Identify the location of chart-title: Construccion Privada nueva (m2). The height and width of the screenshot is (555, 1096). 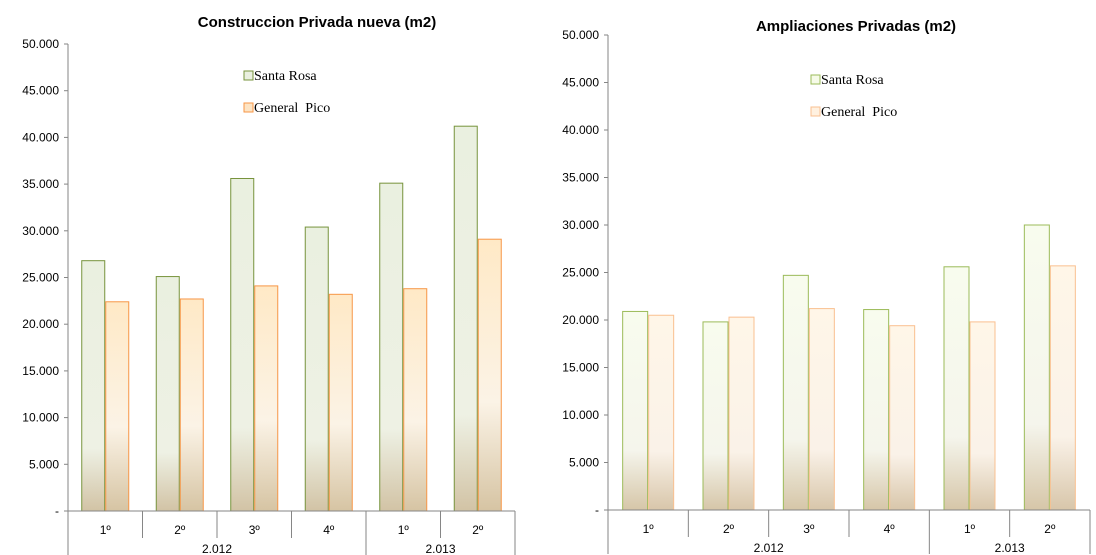
(317, 22).